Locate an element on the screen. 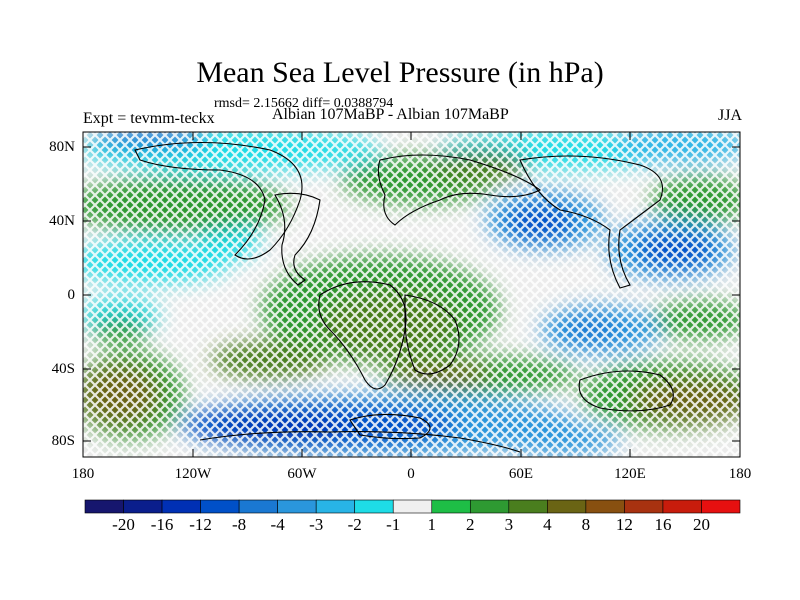 The height and width of the screenshot is (600, 800). colorbar-label: 4 is located at coordinates (547, 524).